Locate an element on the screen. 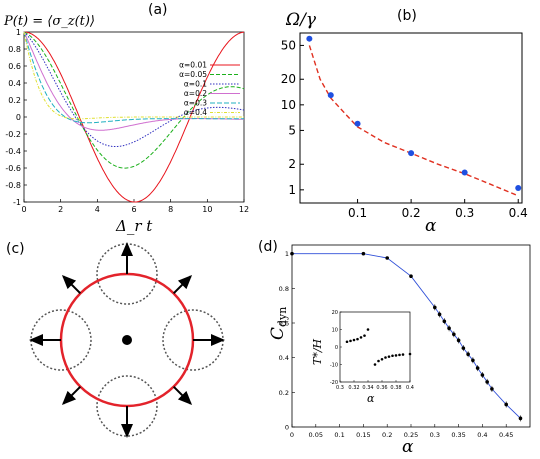 This screenshot has width=540, height=459. inset-x-tick-label: 0.4 is located at coordinates (410, 388).